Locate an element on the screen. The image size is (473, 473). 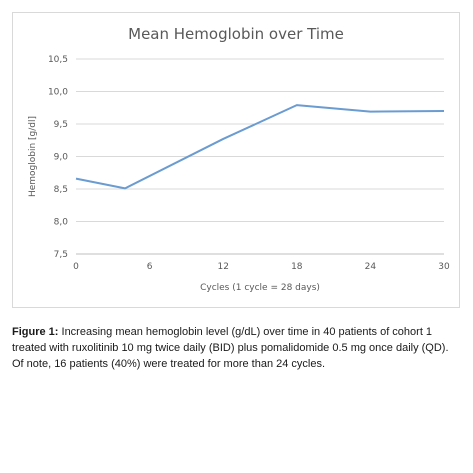
y-tick-label: 7,5 is located at coordinates (61, 255).